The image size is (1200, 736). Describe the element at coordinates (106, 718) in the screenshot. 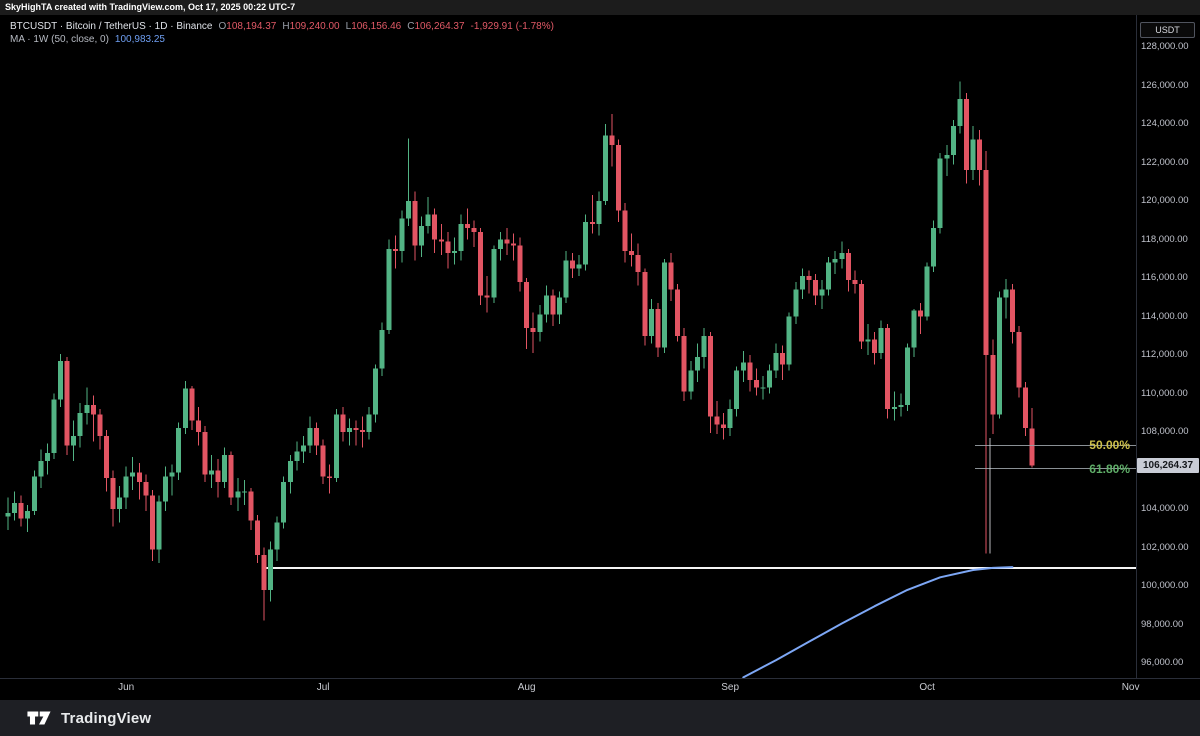

I see `tradingview-brand-text: TradingView` at that location.